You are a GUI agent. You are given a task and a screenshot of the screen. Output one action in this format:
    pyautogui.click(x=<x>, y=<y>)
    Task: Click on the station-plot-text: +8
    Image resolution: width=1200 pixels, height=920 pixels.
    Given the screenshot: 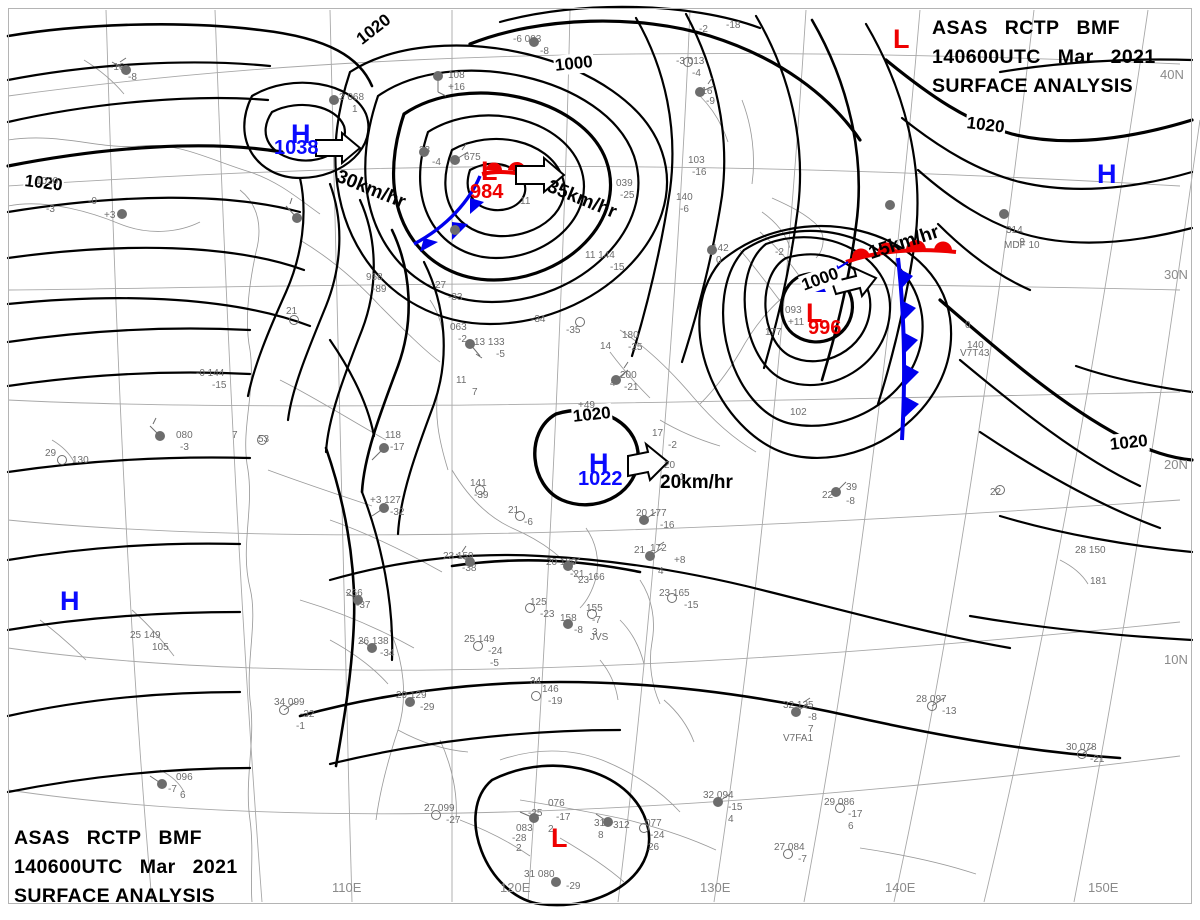 What is the action you would take?
    pyautogui.click(x=680, y=560)
    